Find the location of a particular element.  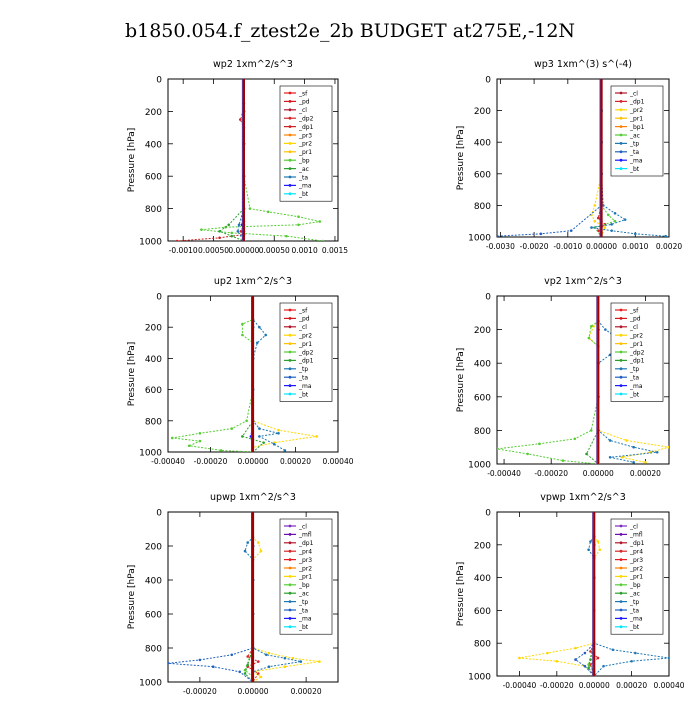

legend-label: _bp is located at coordinates (304, 585).